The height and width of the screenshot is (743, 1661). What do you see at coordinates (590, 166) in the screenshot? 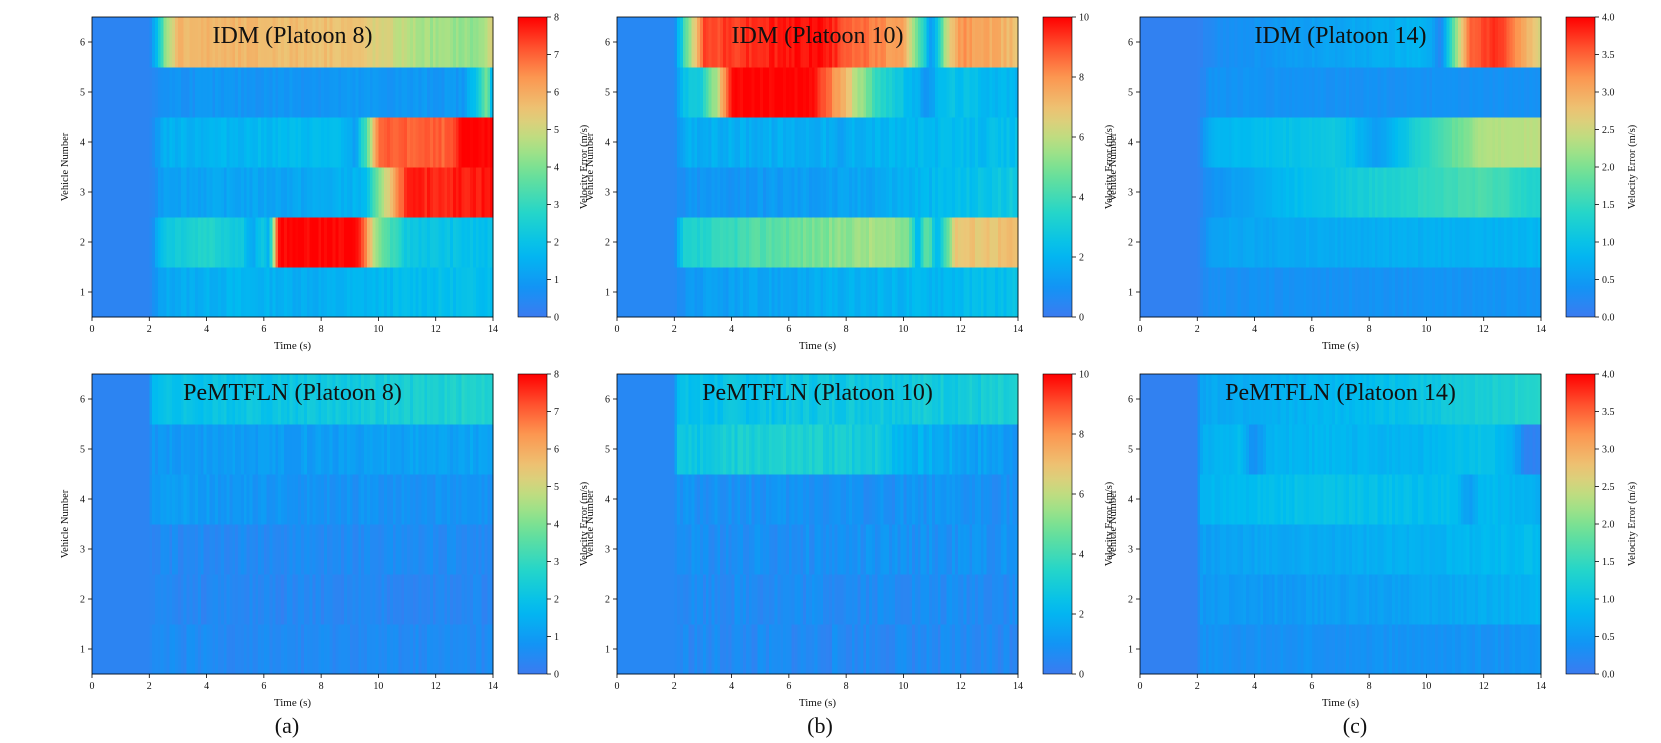
I see `y-axis-label: Vehicle Number` at bounding box center [590, 166].